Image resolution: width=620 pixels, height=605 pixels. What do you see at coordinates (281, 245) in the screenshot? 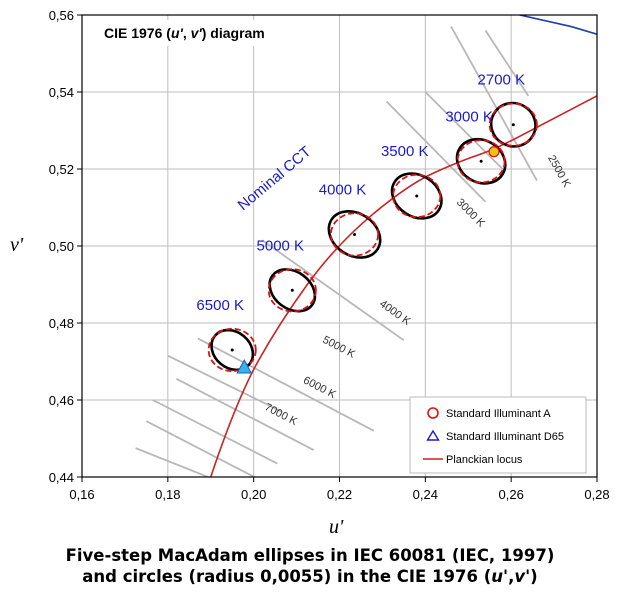
I see `cct-label: 5000 K` at bounding box center [281, 245].